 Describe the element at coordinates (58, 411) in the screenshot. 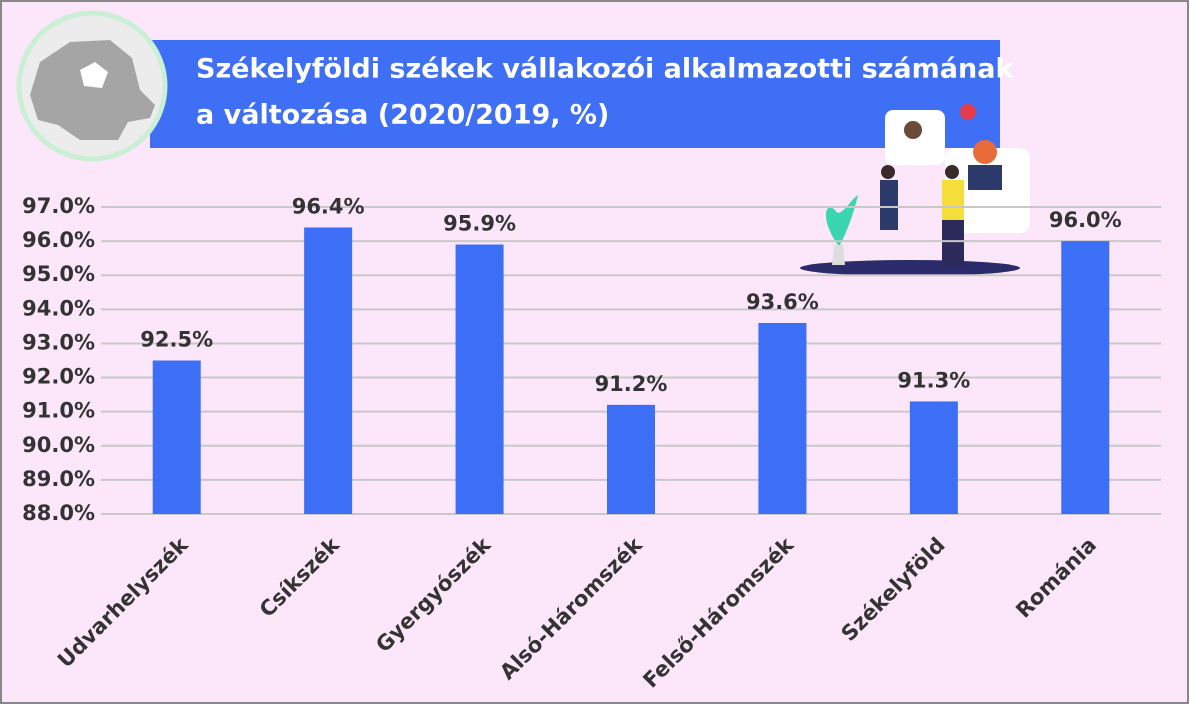

I see `y-tick-label: 91.0%` at that location.